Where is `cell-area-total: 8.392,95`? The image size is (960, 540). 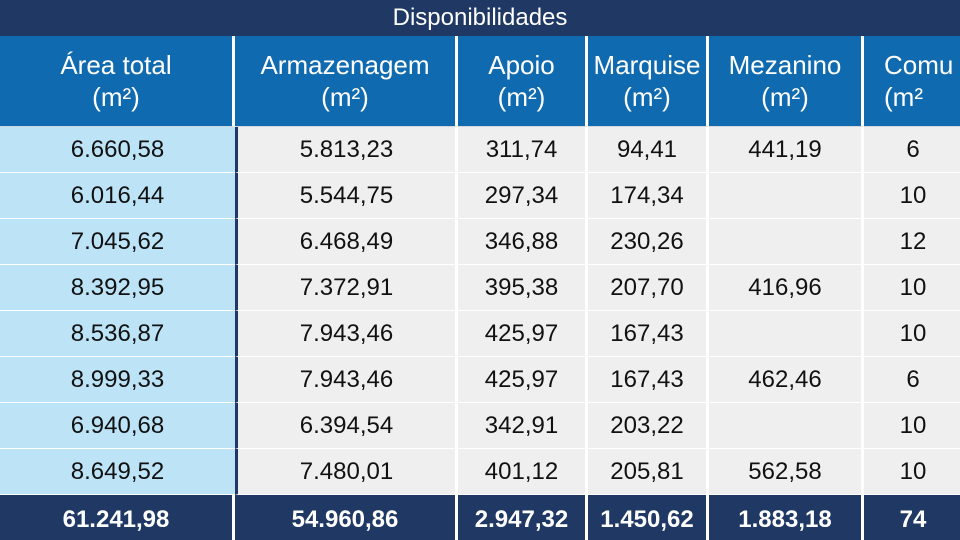
cell-area-total: 8.392,95 is located at coordinates (117, 288).